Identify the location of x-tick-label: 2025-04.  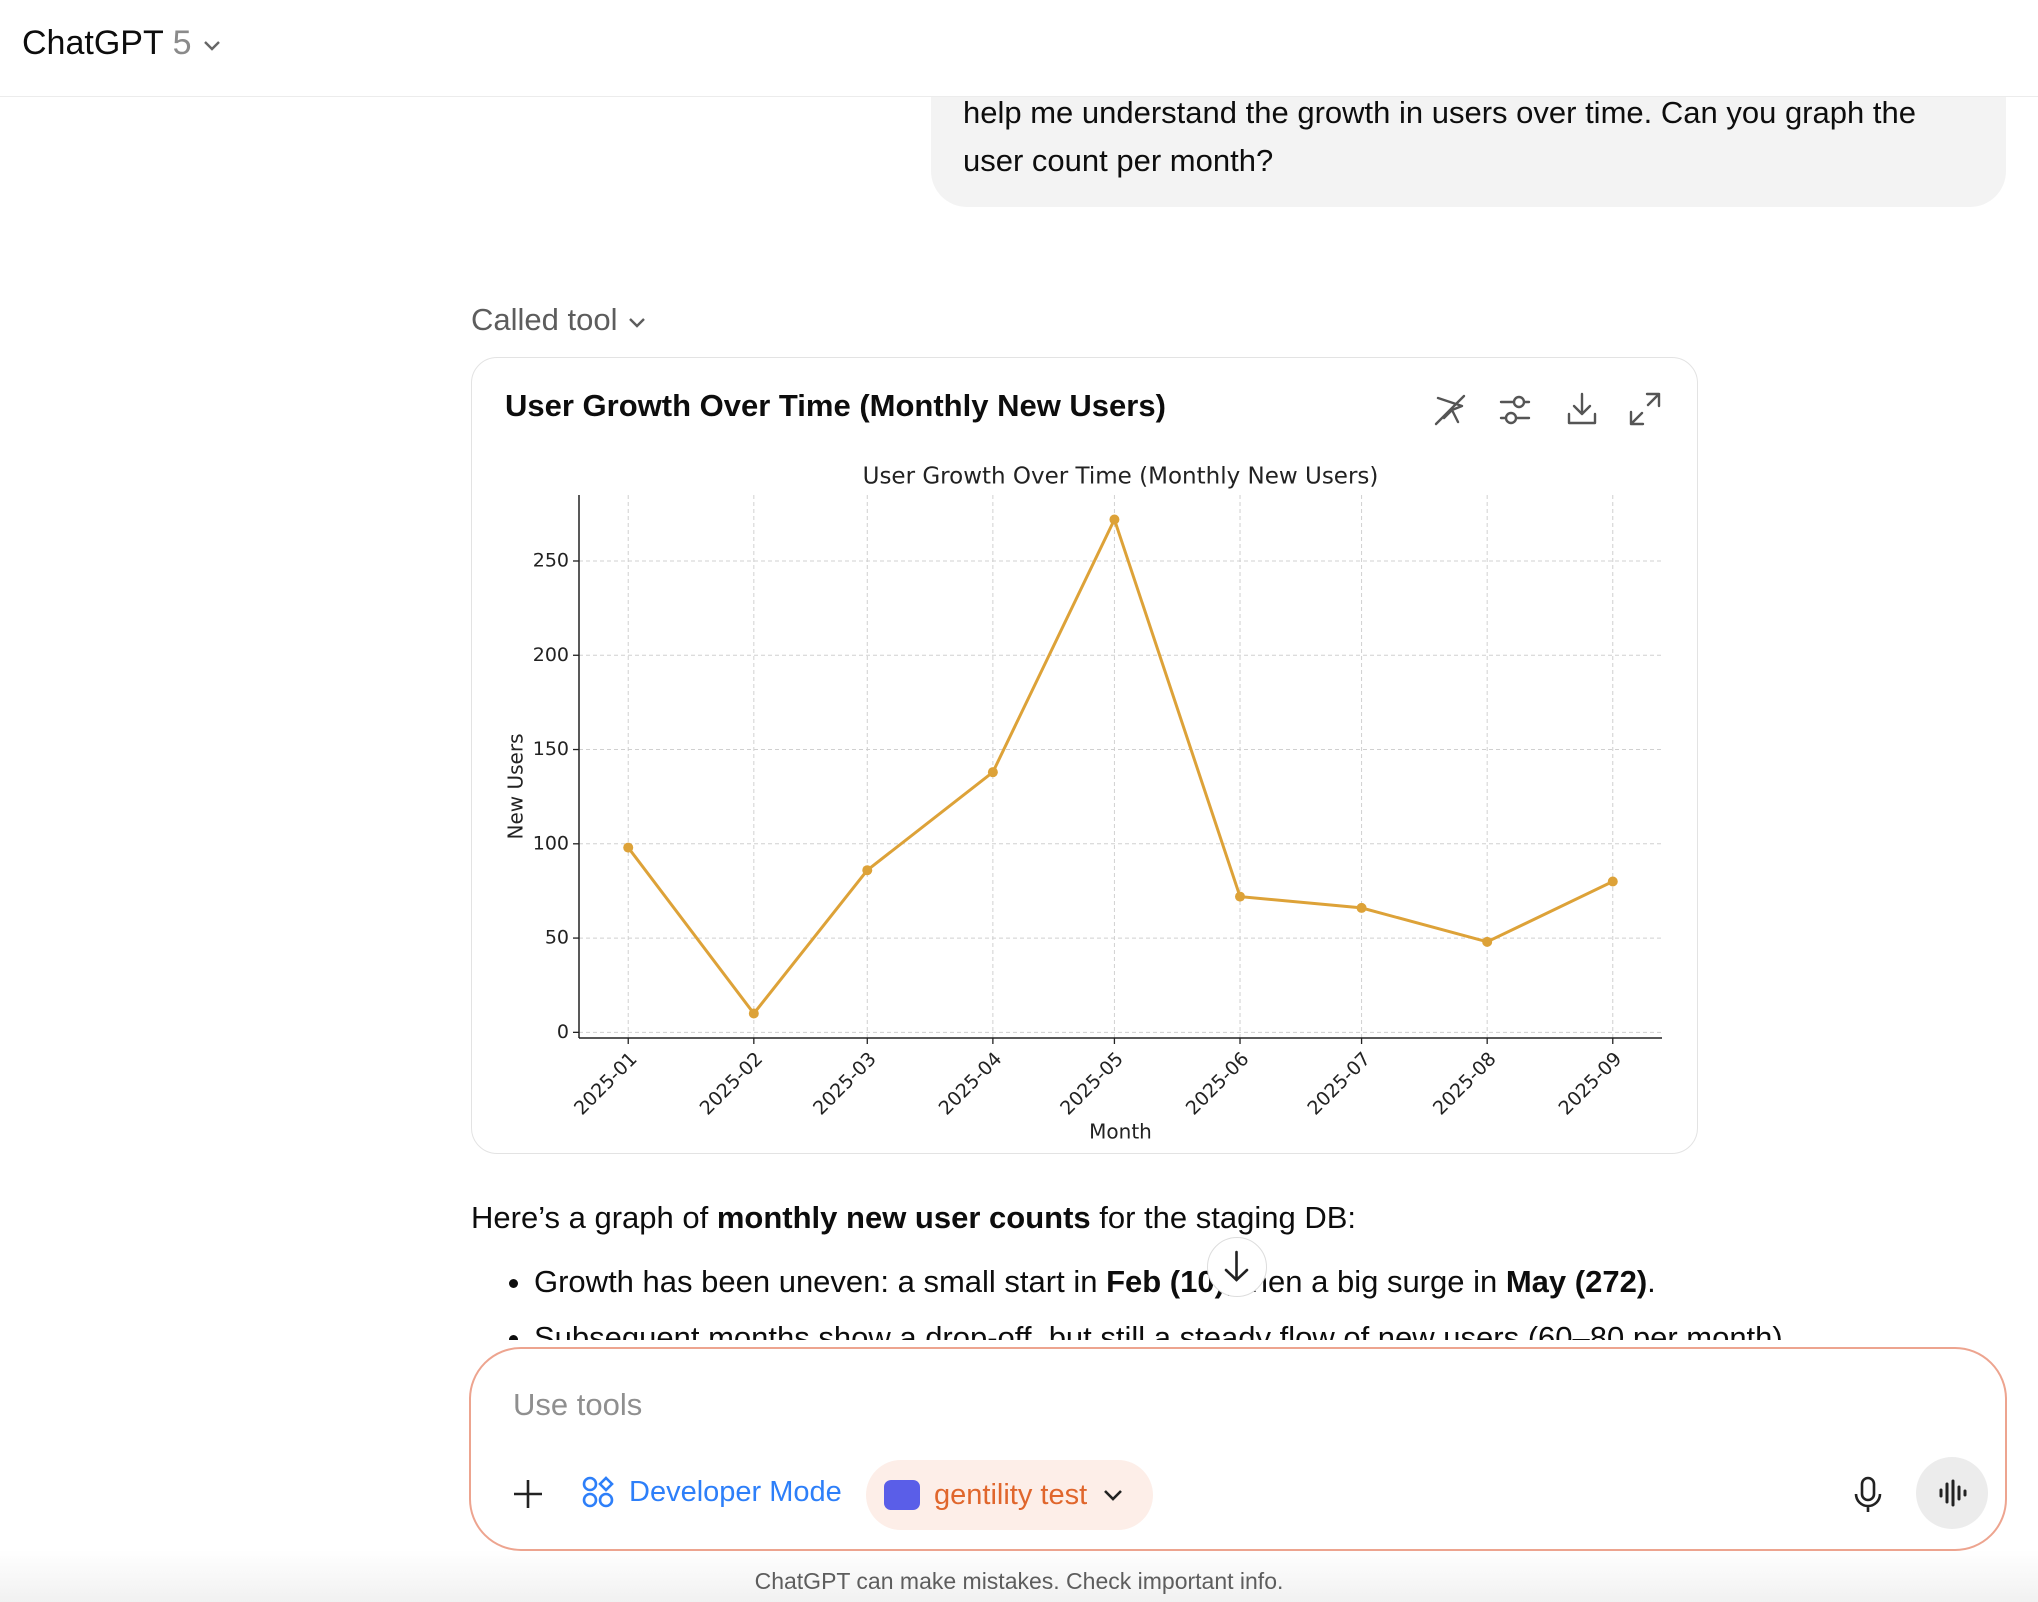
(971, 1084).